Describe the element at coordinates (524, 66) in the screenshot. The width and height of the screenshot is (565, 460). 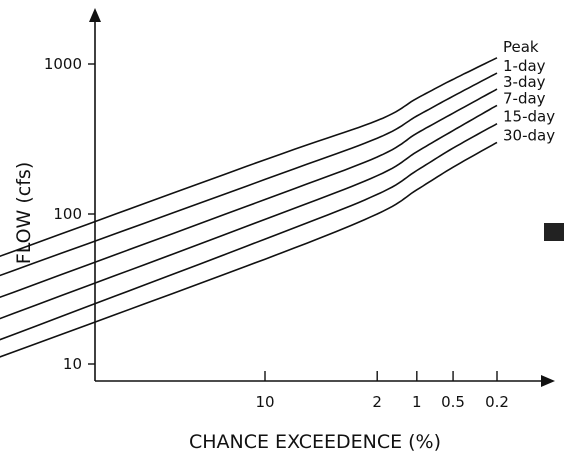
I see `series-label: 1-day` at that location.